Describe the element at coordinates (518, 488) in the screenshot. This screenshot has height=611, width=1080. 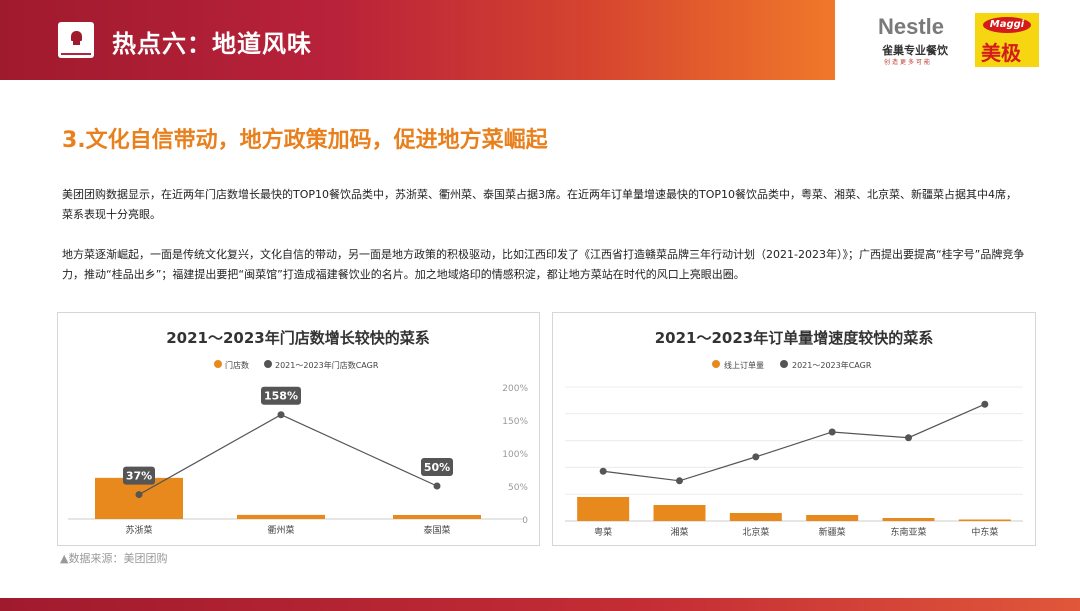
I see `y2-tick-label: 50%` at that location.